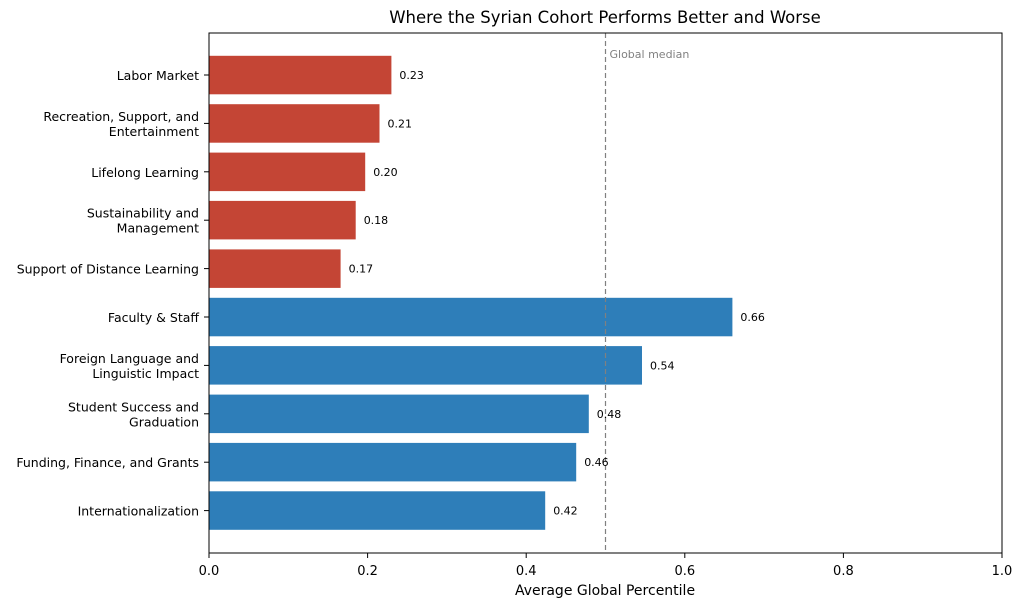 The width and height of the screenshot is (1024, 608). What do you see at coordinates (361, 269) in the screenshot?
I see `bar-value-label: 0.17` at bounding box center [361, 269].